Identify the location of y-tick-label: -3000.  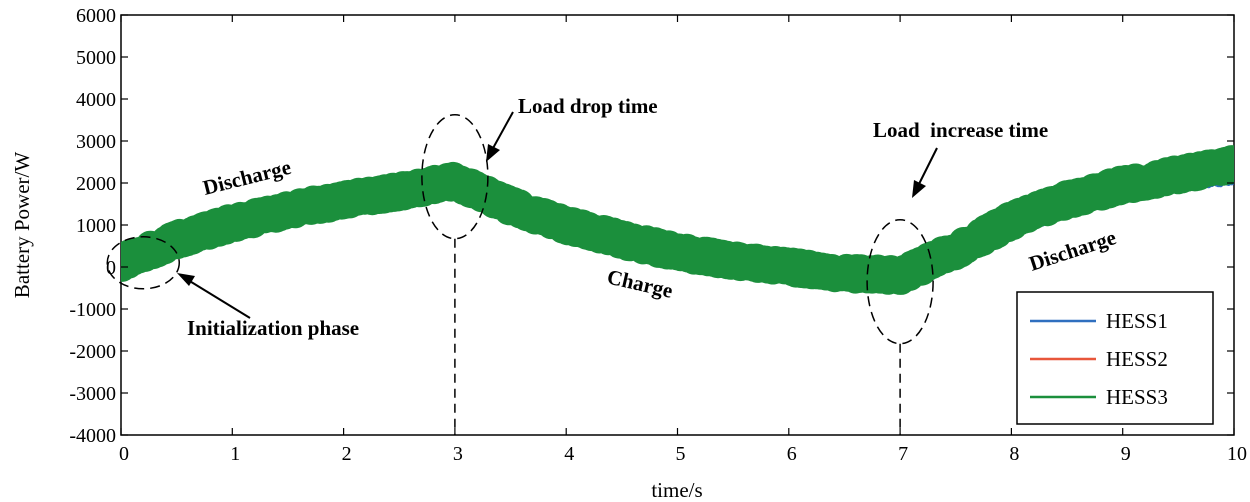
(92, 394).